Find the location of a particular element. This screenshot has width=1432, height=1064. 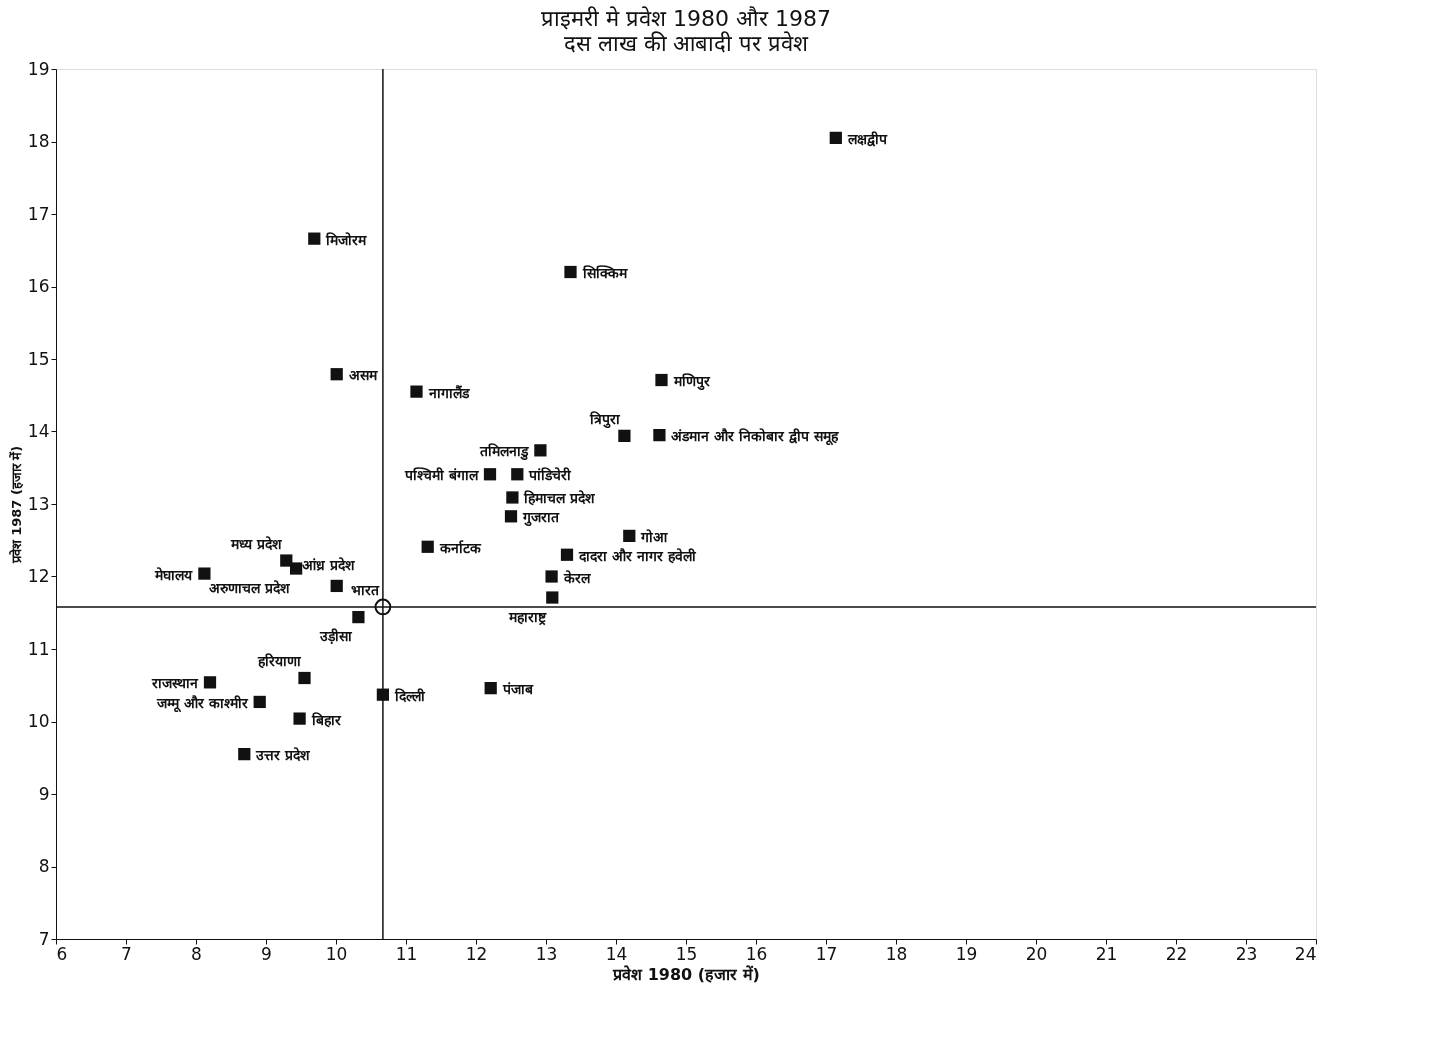

y-tick-label: 19 is located at coordinates (38, 68).